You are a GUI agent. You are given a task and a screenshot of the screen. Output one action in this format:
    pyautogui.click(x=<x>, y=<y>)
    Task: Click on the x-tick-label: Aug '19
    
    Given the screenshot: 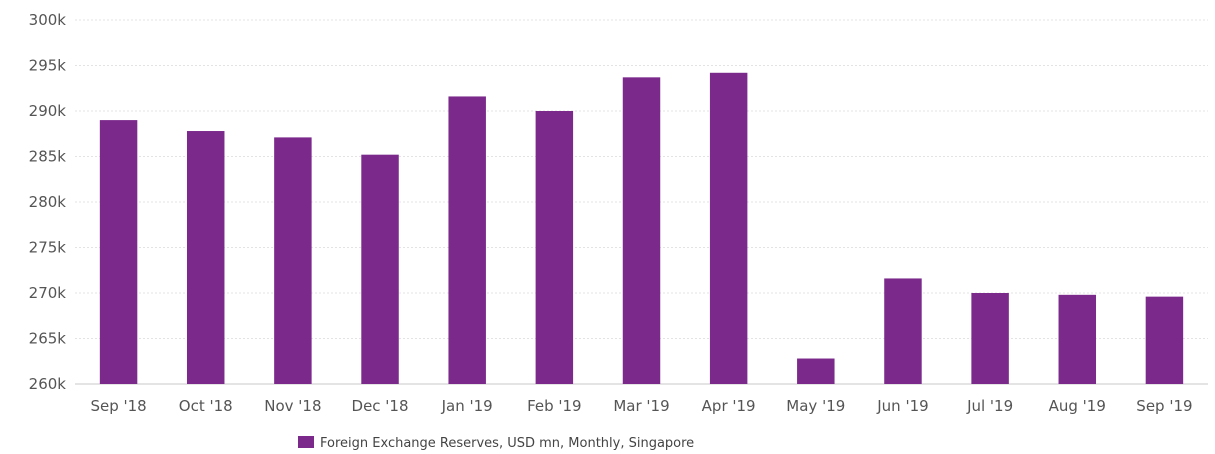 What is the action you would take?
    pyautogui.click(x=1077, y=406)
    